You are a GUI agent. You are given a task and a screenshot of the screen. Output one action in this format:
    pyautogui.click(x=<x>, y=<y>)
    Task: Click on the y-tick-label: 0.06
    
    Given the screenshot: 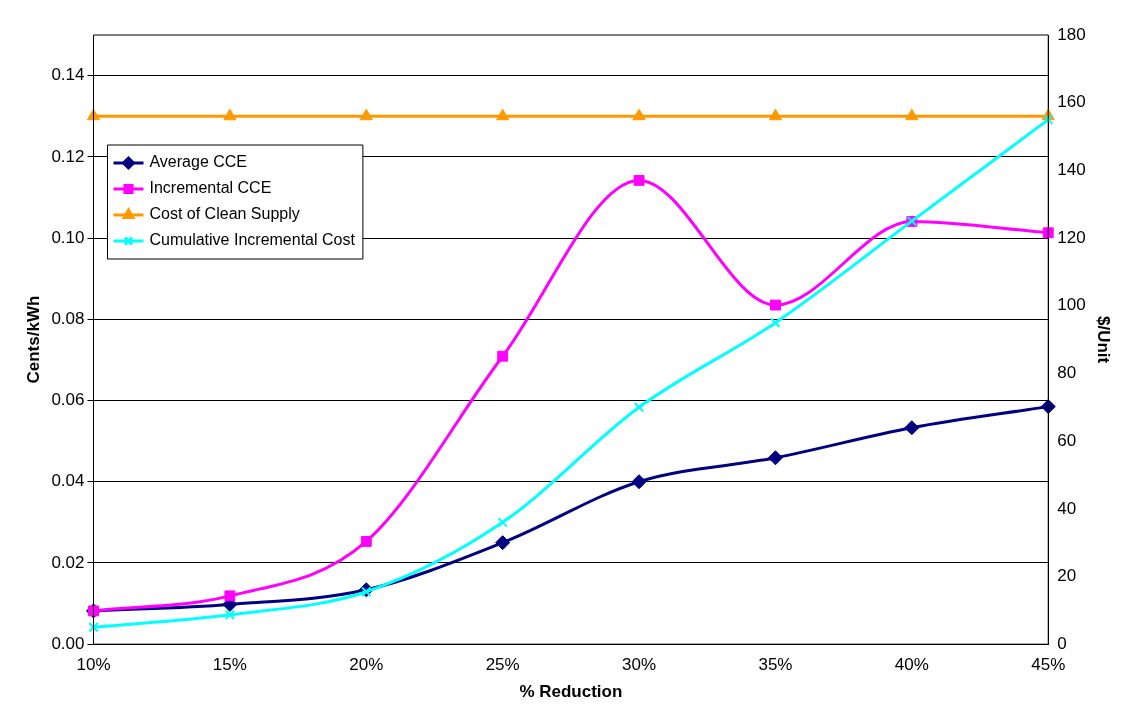 What is the action you would take?
    pyautogui.click(x=68, y=400)
    